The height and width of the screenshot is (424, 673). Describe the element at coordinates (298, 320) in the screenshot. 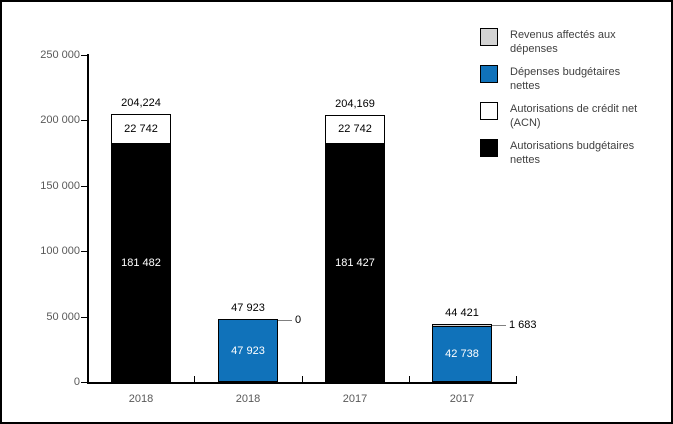

I see `callout-label: 0` at that location.